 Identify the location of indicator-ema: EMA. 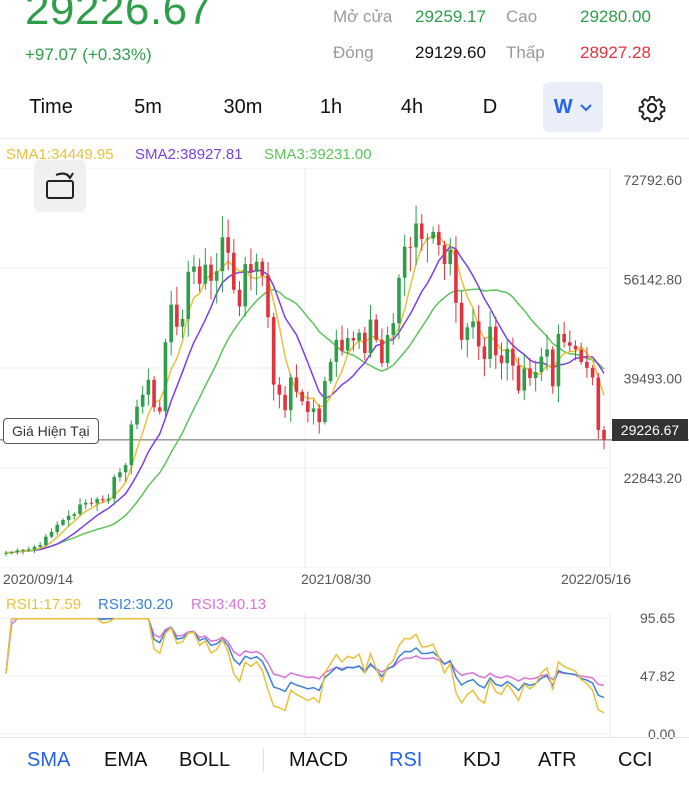
(126, 760).